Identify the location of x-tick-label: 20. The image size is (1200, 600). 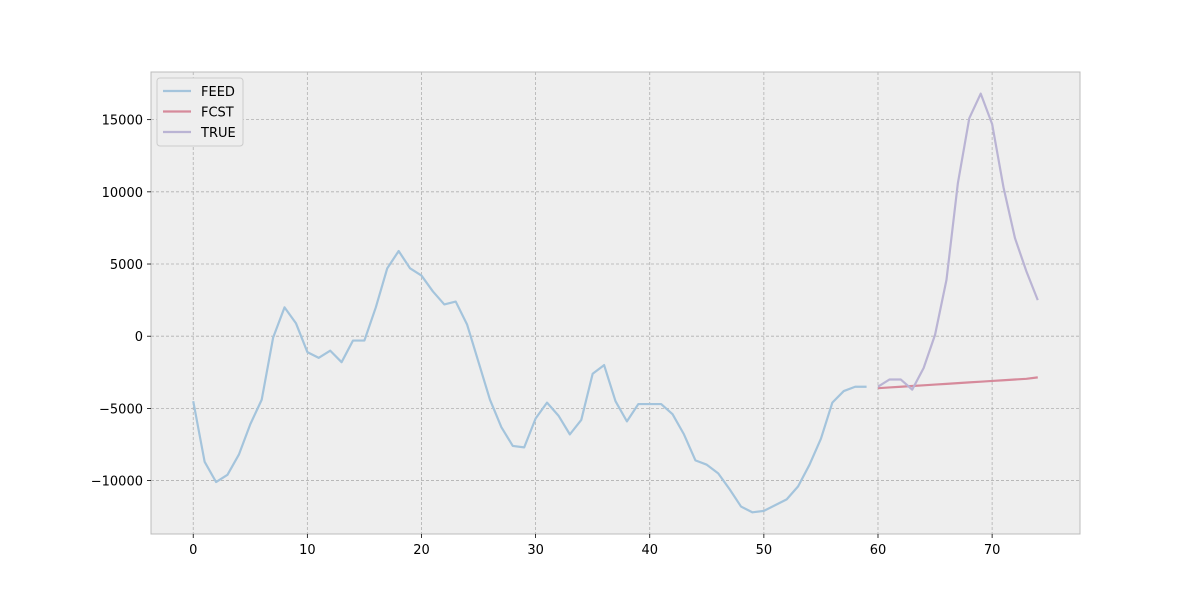
(421, 550).